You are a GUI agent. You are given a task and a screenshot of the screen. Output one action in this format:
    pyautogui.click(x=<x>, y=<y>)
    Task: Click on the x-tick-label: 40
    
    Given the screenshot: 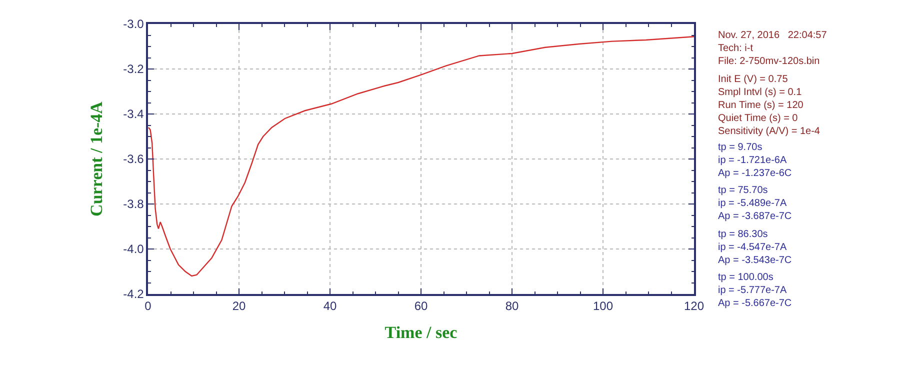 What is the action you would take?
    pyautogui.click(x=330, y=306)
    